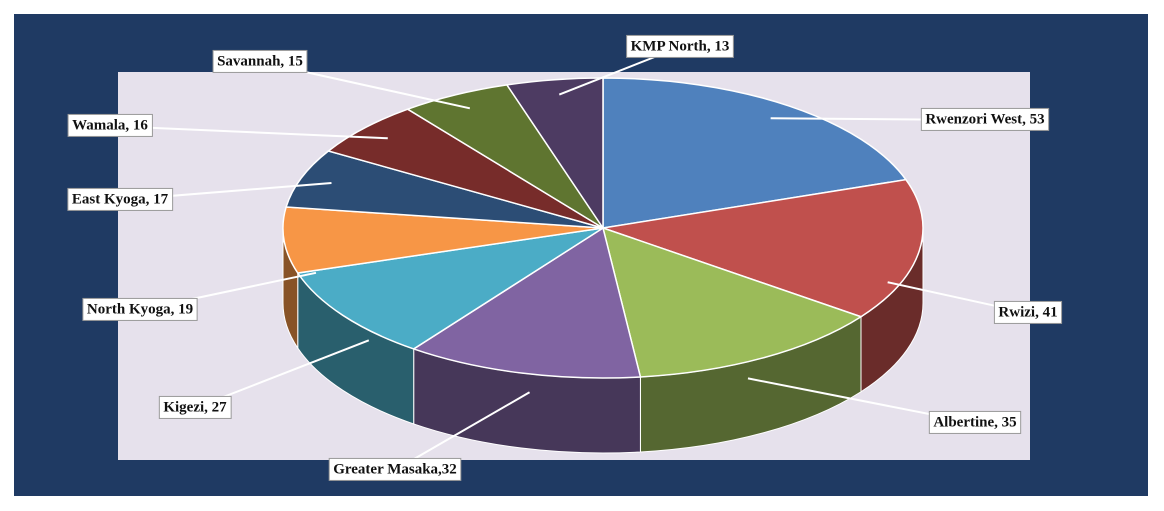 The height and width of the screenshot is (511, 1164). I want to click on data-label: Rwizi, 41, so click(1027, 312).